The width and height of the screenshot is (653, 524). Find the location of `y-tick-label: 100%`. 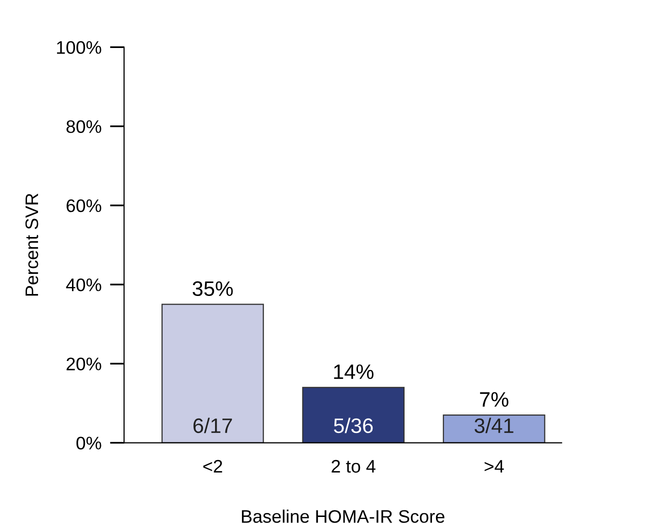

y-tick-label: 100% is located at coordinates (79, 47).